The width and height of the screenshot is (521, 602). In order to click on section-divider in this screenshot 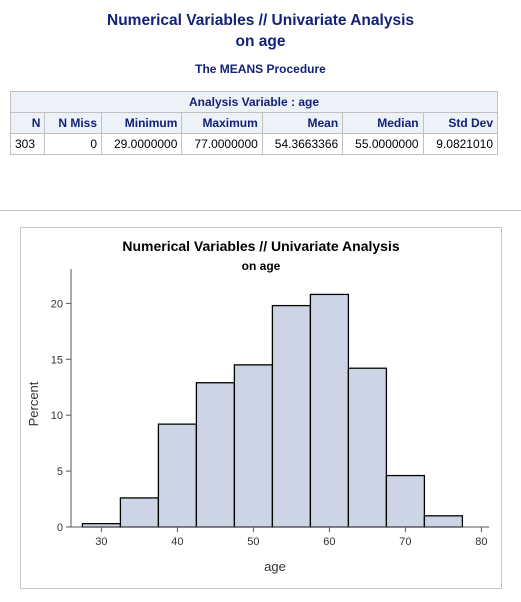, I will do `click(260, 210)`.